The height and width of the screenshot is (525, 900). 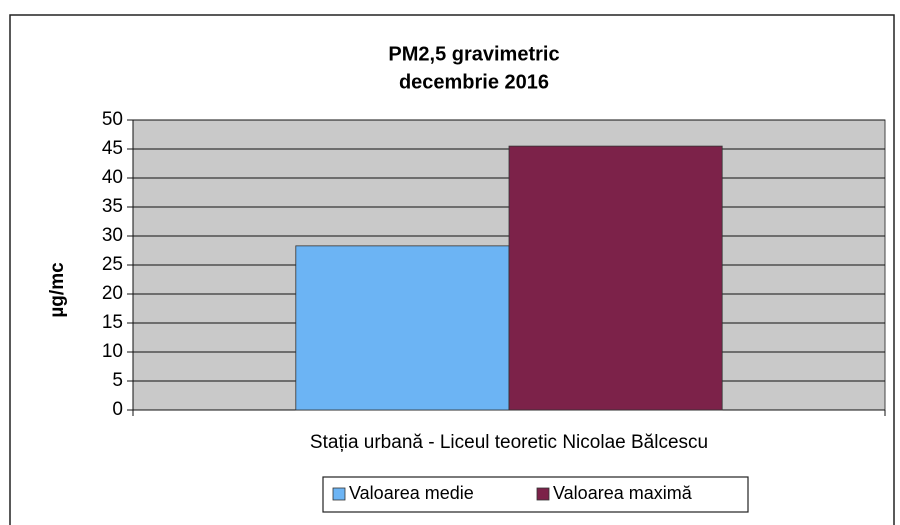 I want to click on legend-box, so click(x=535, y=494).